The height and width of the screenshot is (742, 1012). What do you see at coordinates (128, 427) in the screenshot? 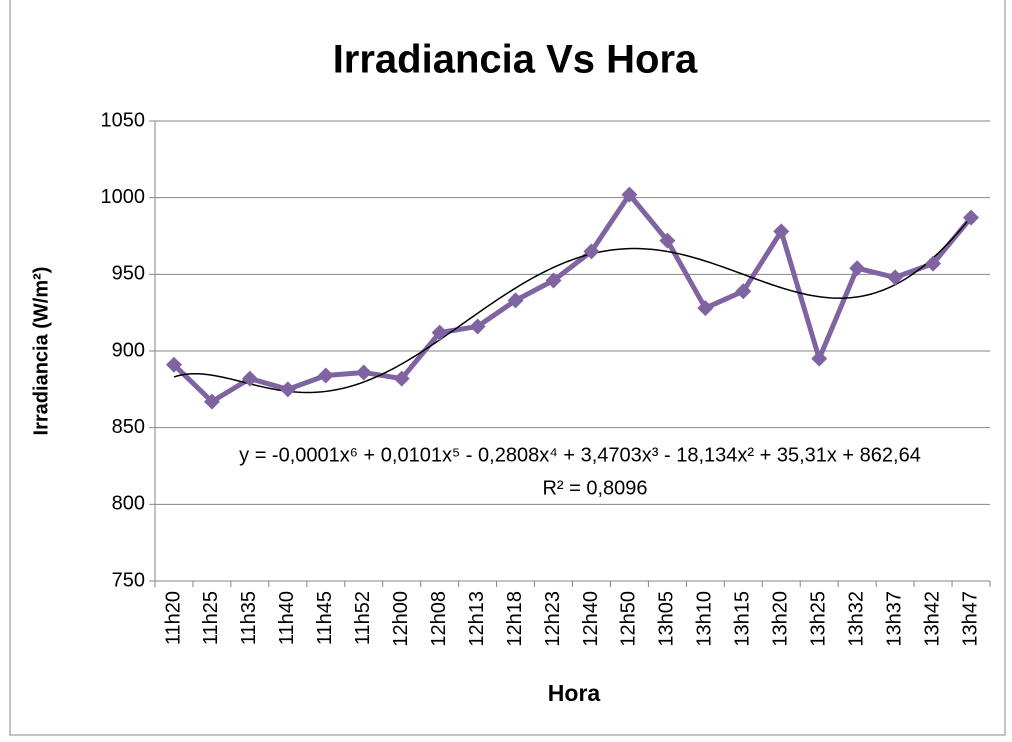
I see `y-tick-label: 850` at bounding box center [128, 427].